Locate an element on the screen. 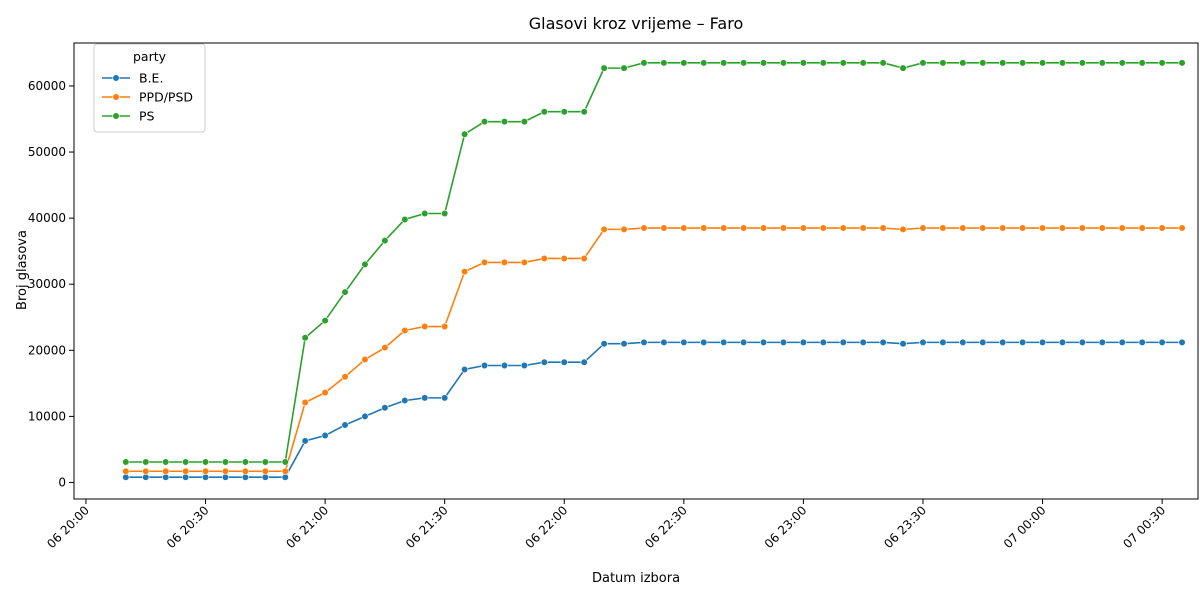 The width and height of the screenshot is (1200, 604). legend-label: B.E. is located at coordinates (151, 78).